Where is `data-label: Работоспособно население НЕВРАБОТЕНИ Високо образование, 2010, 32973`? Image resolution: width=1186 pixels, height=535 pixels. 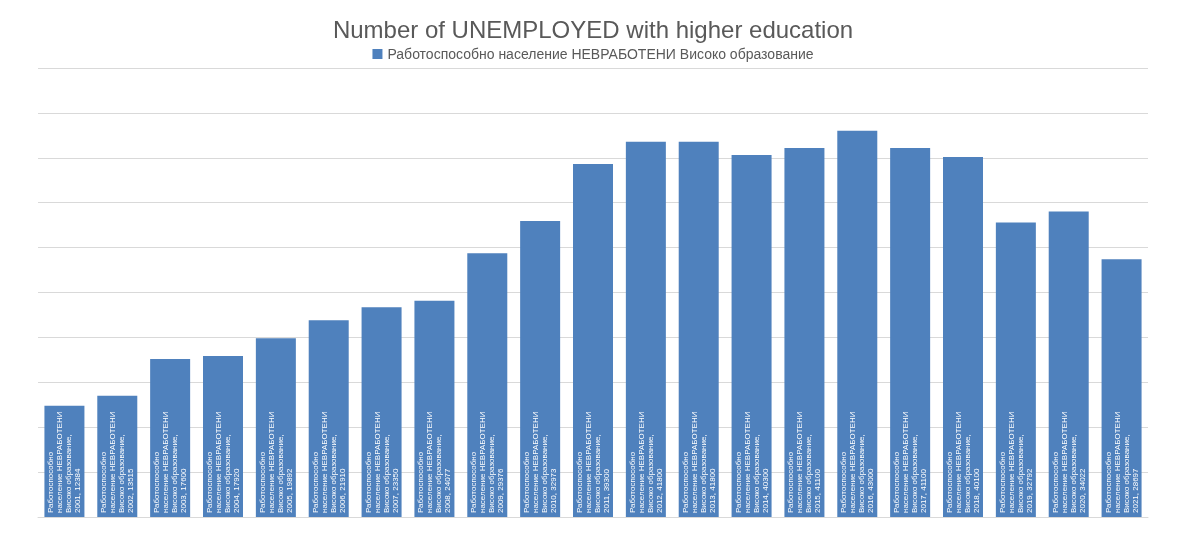 data-label: Работоспособно население НЕВРАБОТЕНИ Високо образование, 2010, 32973 is located at coordinates (540, 462).